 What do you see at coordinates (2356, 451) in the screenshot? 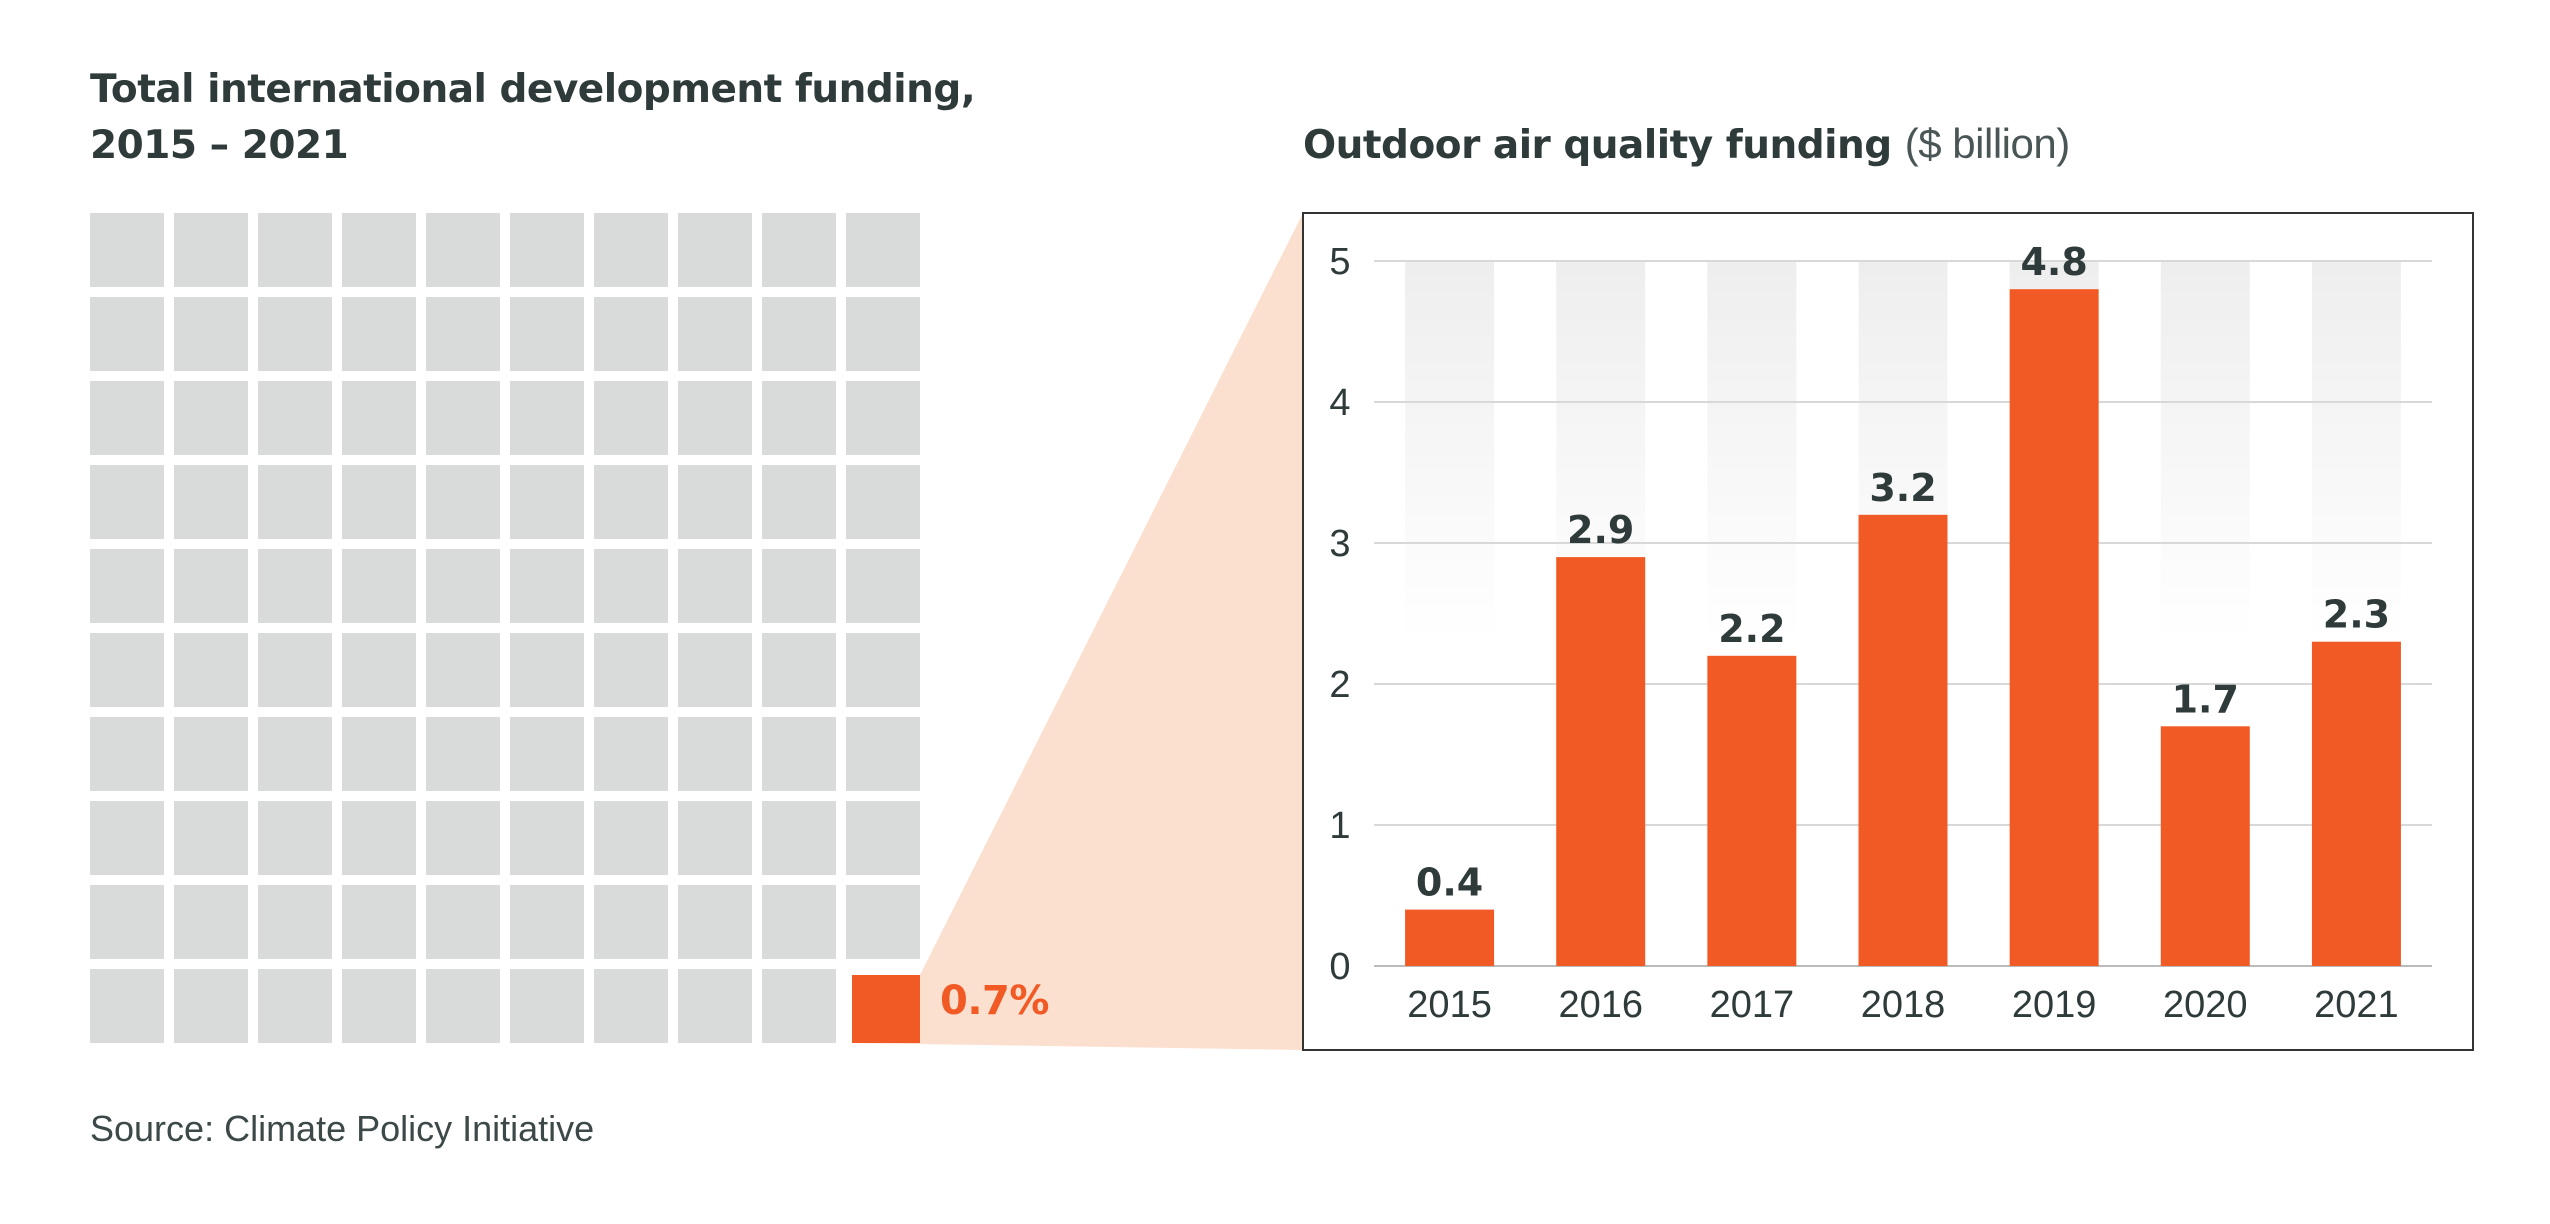
I see `bar-background-2021` at bounding box center [2356, 451].